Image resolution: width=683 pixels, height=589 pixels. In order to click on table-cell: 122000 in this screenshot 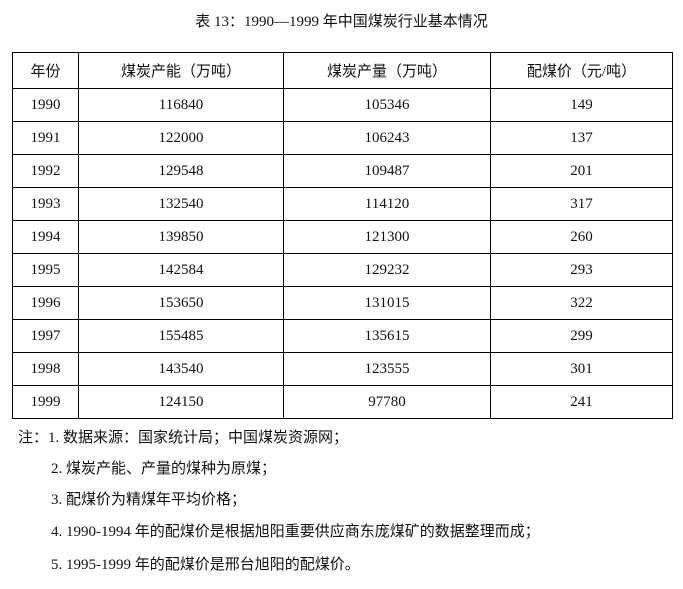, I will do `click(181, 138)`.